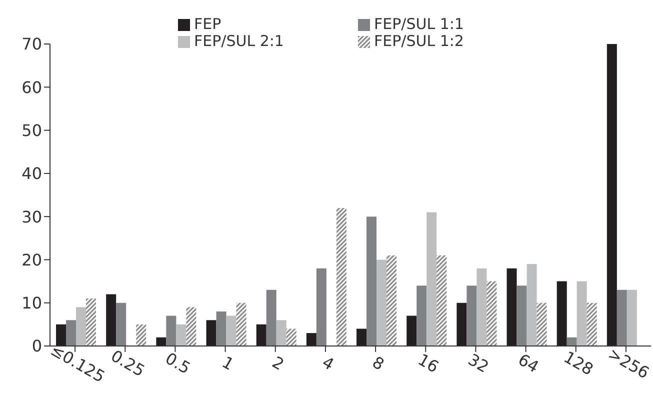 This screenshot has height=404, width=653. What do you see at coordinates (178, 363) in the screenshot?
I see `x-tick-label: 0.5` at bounding box center [178, 363].